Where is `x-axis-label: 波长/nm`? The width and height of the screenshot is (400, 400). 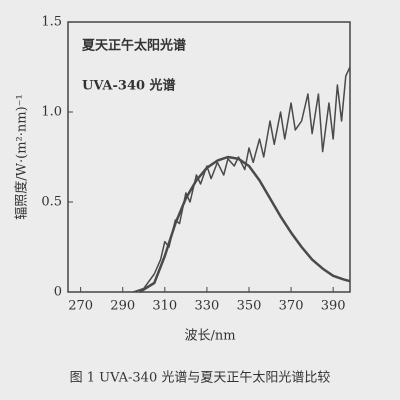 x-axis-label: 波长/nm is located at coordinates (209, 336).